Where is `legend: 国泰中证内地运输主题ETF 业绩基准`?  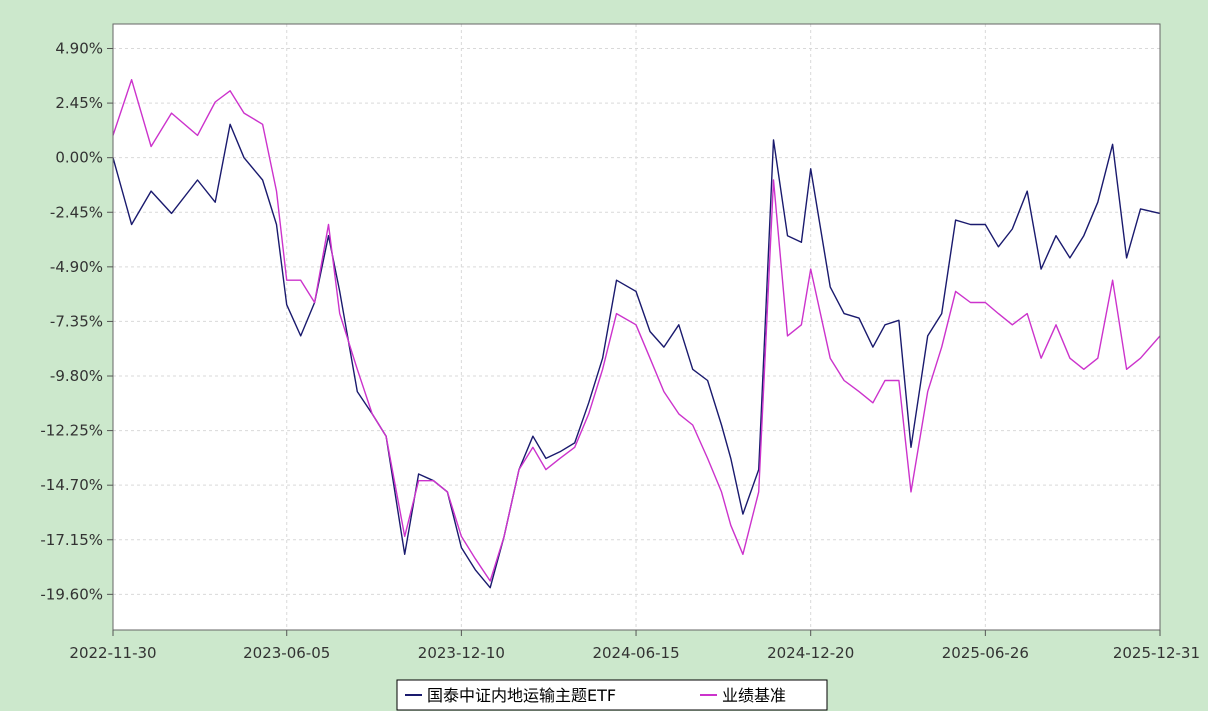
legend: 国泰中证内地运输主题ETF 业绩基准 is located at coordinates (612, 695).